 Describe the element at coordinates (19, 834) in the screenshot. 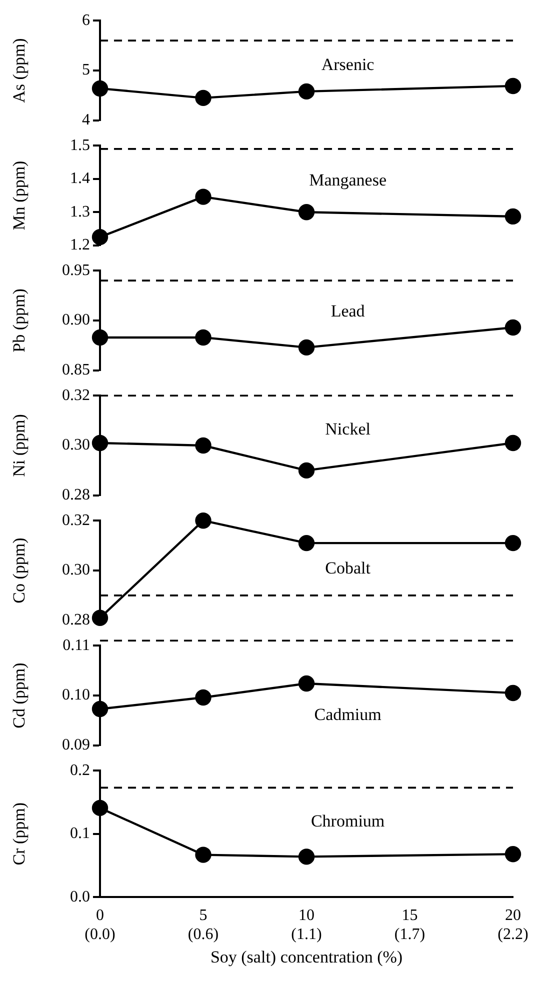

I see `y-axis-title: Cr (ppm)` at that location.